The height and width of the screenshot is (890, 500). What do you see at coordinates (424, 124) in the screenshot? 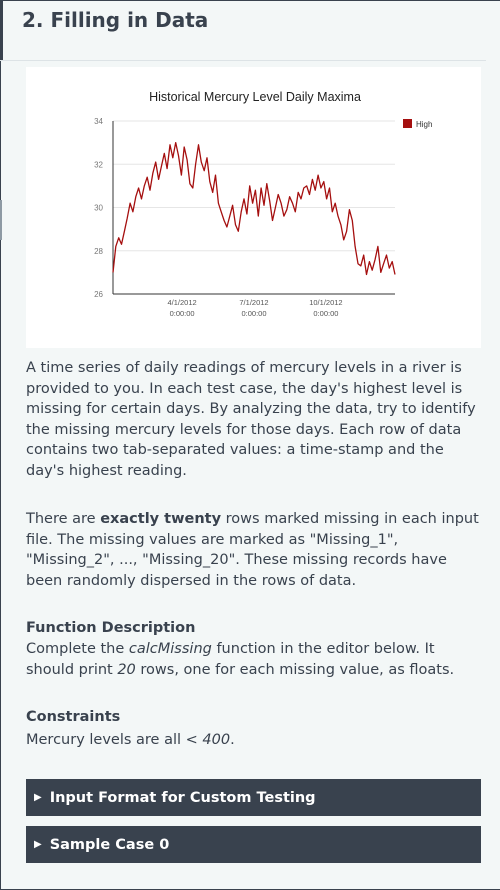
I see `legend-label: High` at bounding box center [424, 124].